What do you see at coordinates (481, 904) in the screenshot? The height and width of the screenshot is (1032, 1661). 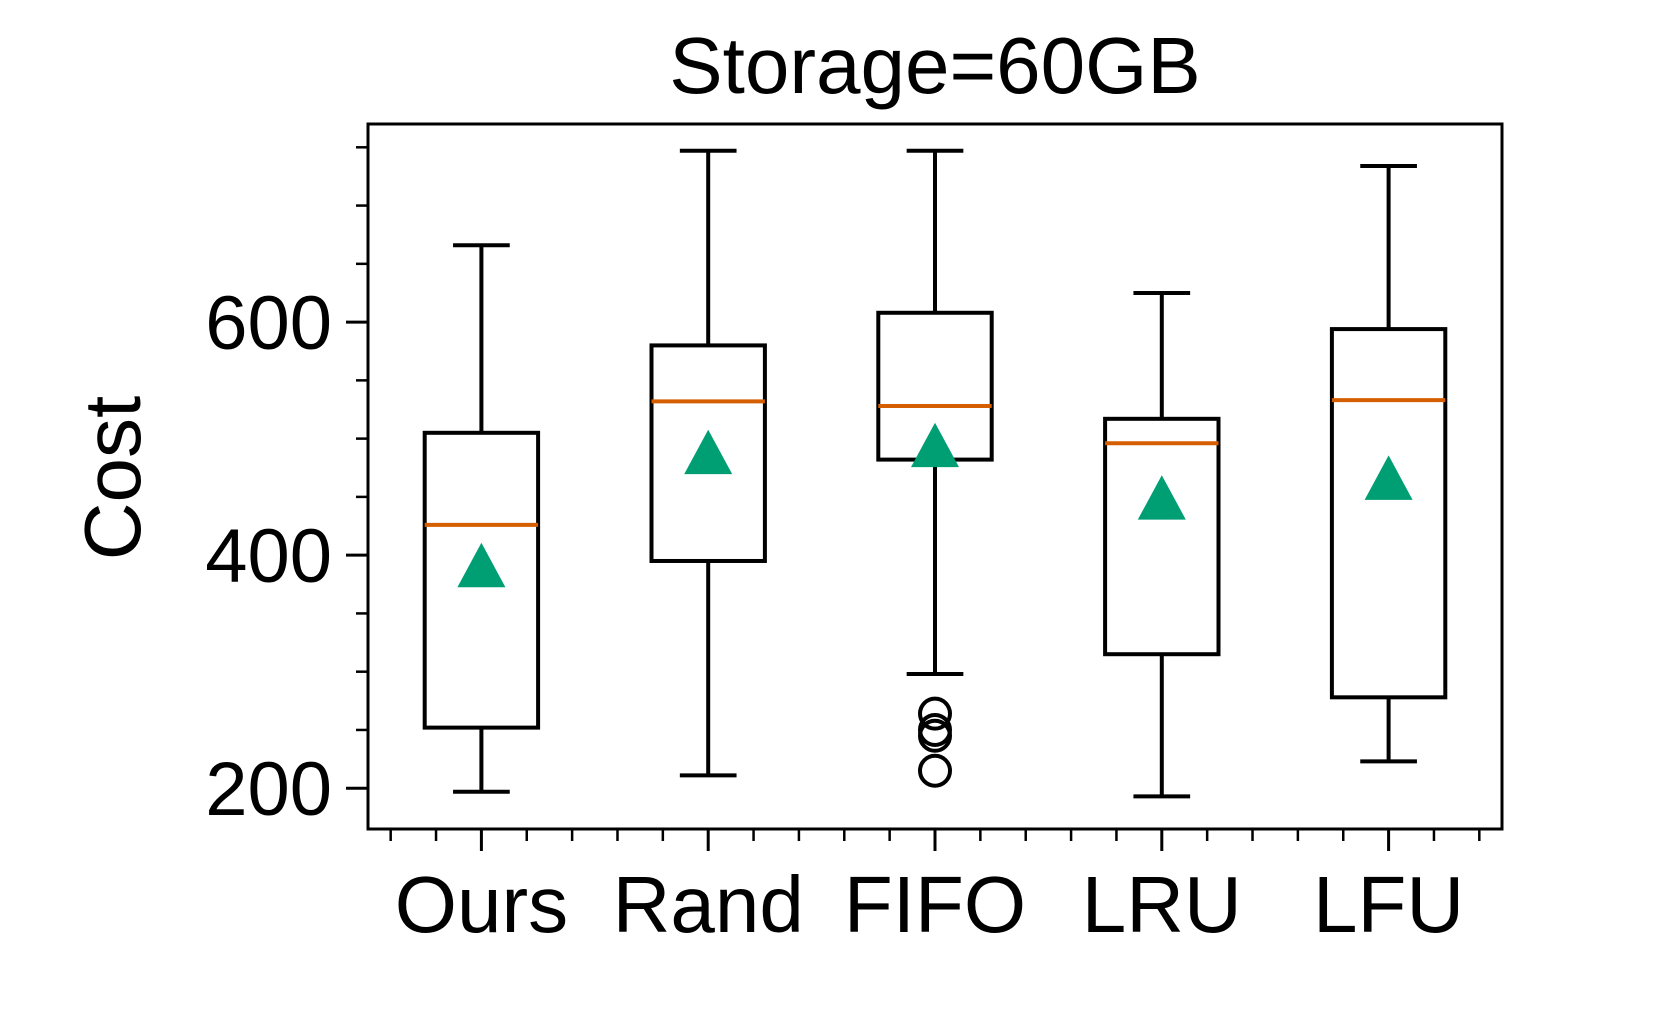 I see `x-tick-label: Ours` at bounding box center [481, 904].